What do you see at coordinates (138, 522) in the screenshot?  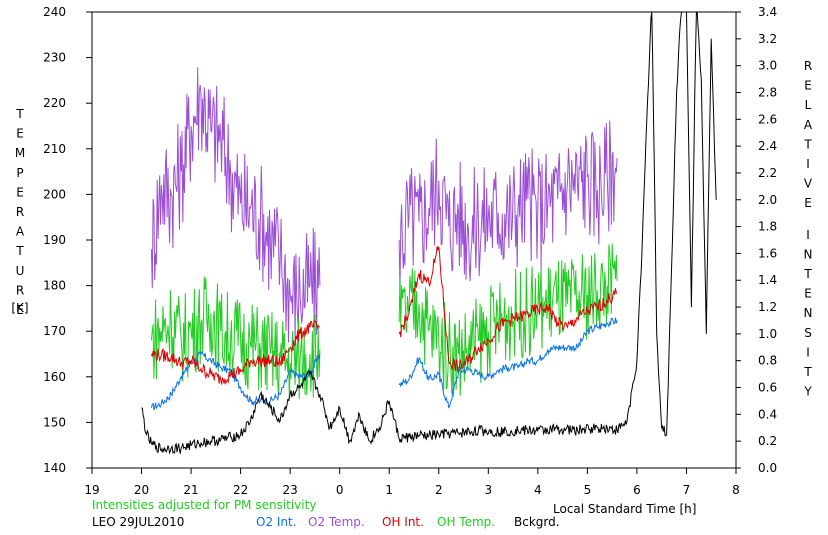 I see `station-date: LEO 29JUL2010` at bounding box center [138, 522].